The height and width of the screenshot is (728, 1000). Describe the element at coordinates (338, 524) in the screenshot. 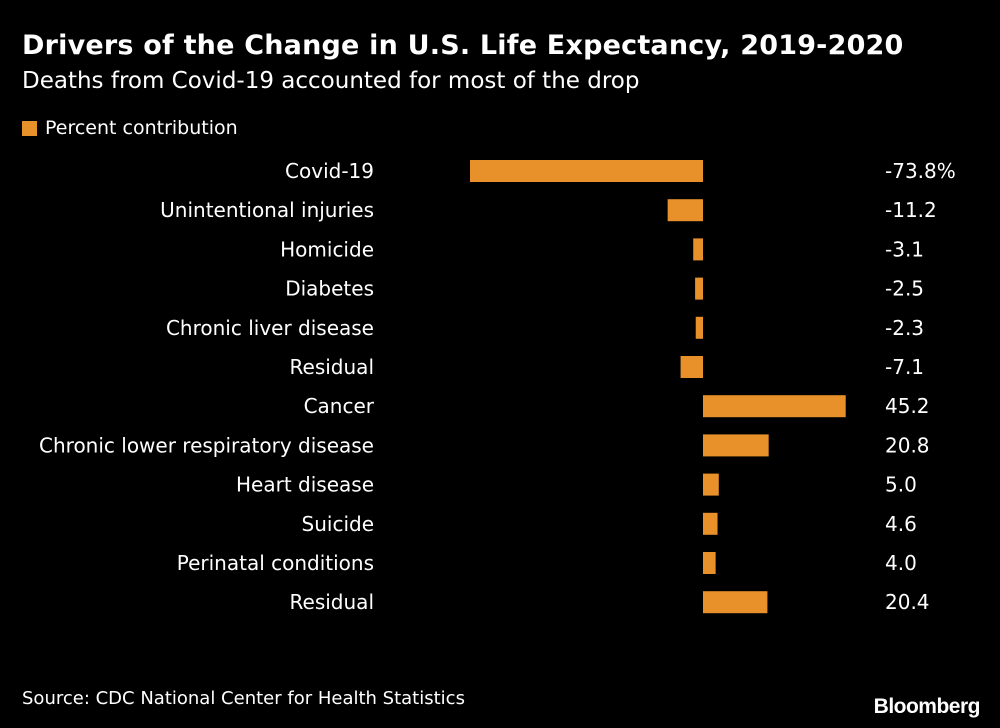

I see `category-label: Suicide` at that location.